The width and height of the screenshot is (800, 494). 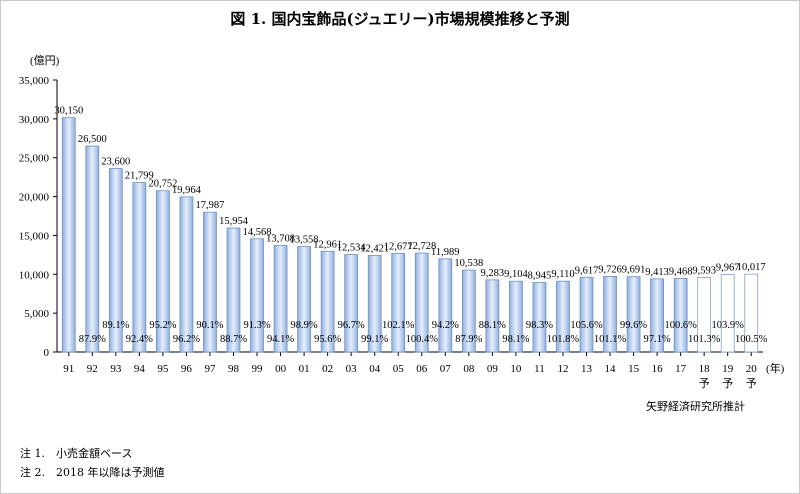 What do you see at coordinates (422, 369) in the screenshot?
I see `x-tick-label: 06` at bounding box center [422, 369].